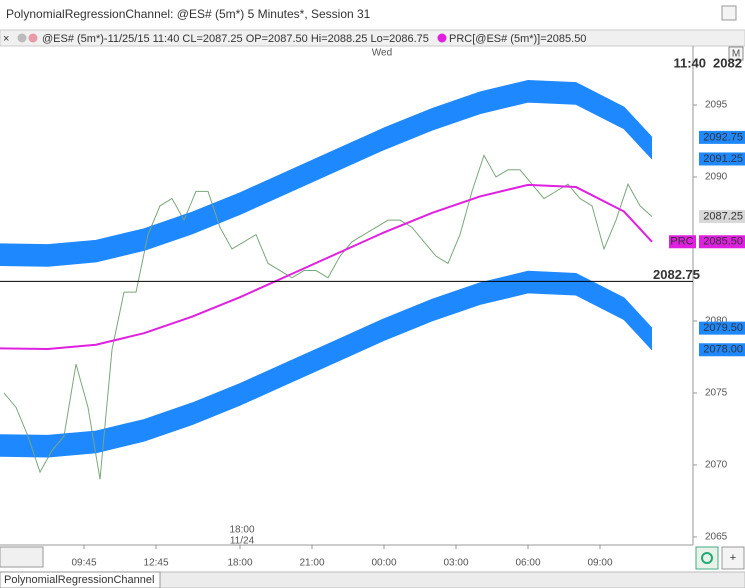 The height and width of the screenshot is (588, 745). I want to click on y-tick-label: 2075, so click(716, 393).